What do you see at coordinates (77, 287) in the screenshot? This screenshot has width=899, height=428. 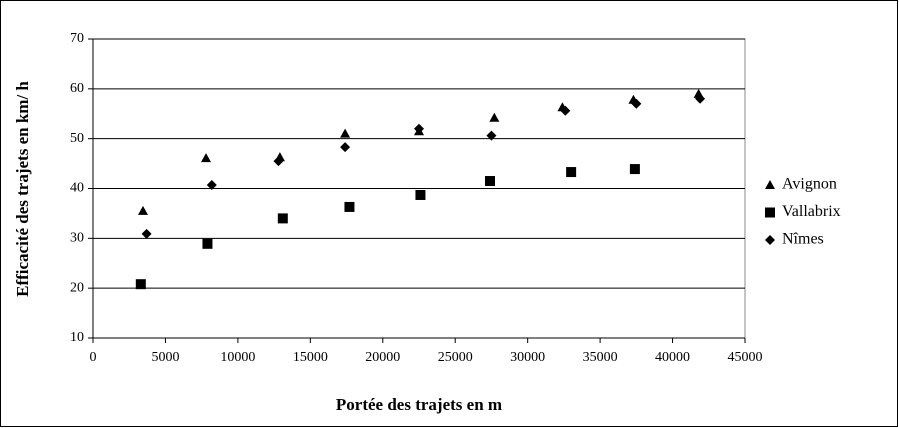 I see `y-tick-label: 20` at bounding box center [77, 287].